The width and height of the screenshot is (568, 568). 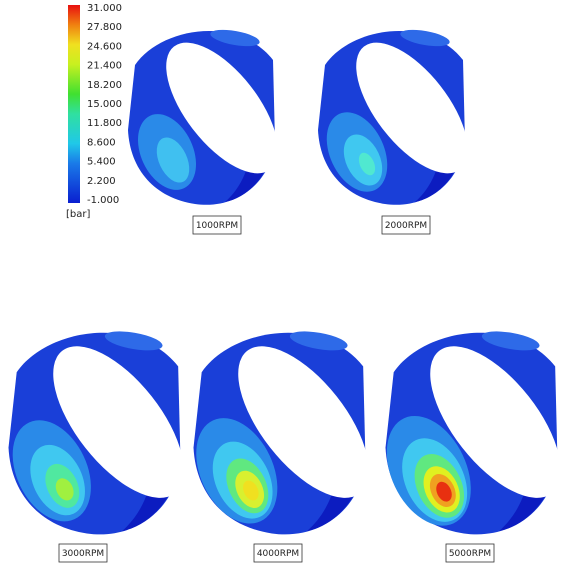 What do you see at coordinates (78, 214) in the screenshot?
I see `colorbar-unit: [bar]` at bounding box center [78, 214].